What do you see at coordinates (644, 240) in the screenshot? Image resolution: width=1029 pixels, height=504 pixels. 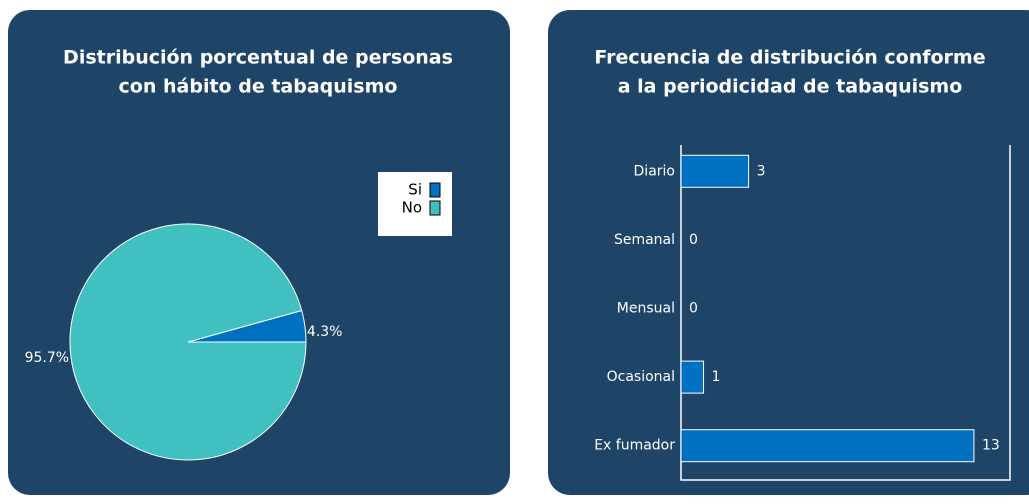 I see `y-tick-label: Semanal` at bounding box center [644, 240].